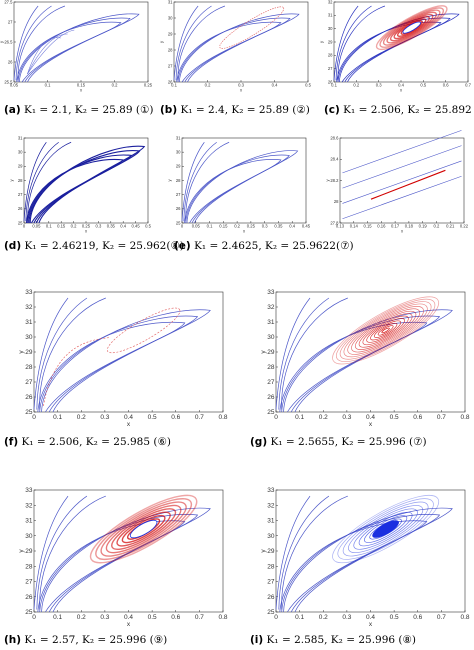 The height and width of the screenshot is (650, 474). What do you see at coordinates (399, 110) in the screenshot?
I see `caption-c: (c) K₁ = 2.506, K₂ = 25.892 (③)` at bounding box center [399, 110].